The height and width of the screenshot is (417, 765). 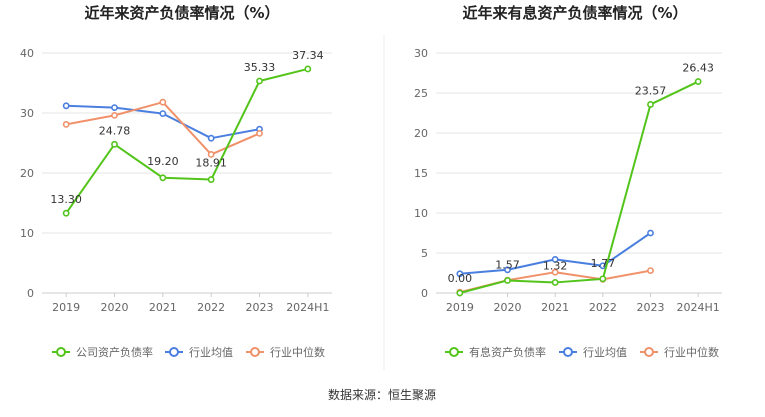 I want to click on data-label: 35.33, so click(x=260, y=67).